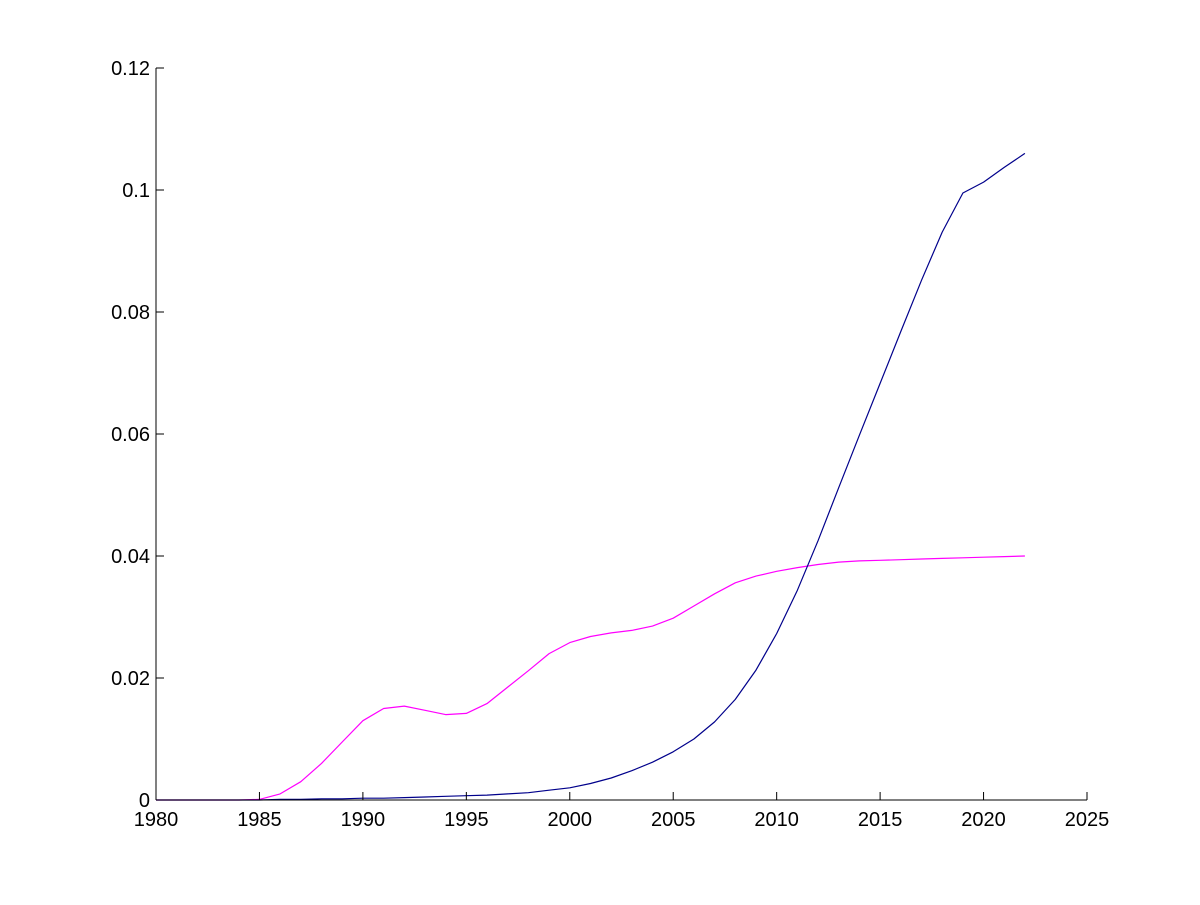 The width and height of the screenshot is (1200, 905). Describe the element at coordinates (136, 191) in the screenshot. I see `y-tick-label: 0.1` at that location.